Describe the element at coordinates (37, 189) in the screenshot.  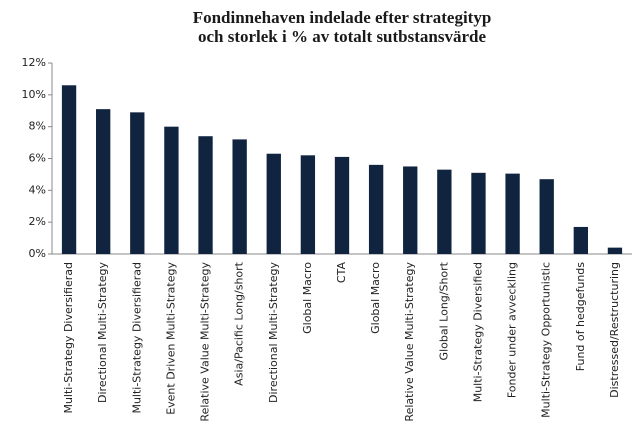
I see `y-tick-label: 4%` at that location.